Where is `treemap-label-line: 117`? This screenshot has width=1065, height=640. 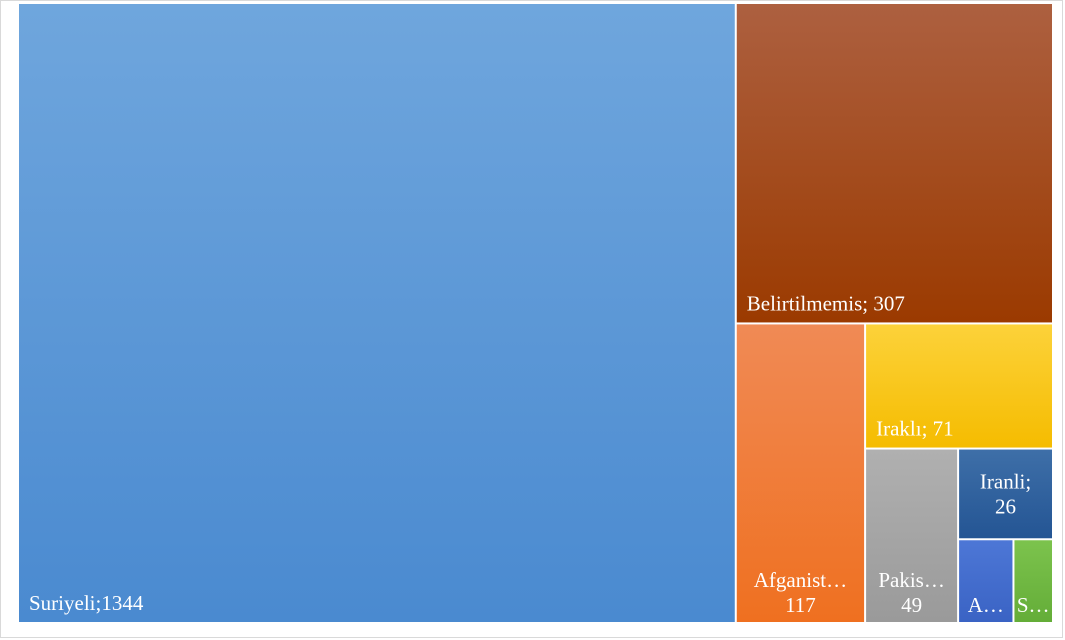
treemap-label-line: 117 is located at coordinates (800, 605).